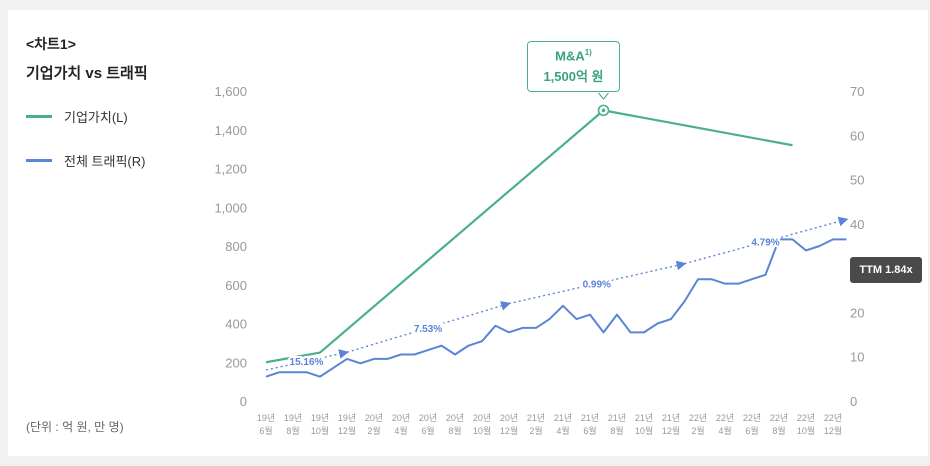 The width and height of the screenshot is (930, 466). What do you see at coordinates (87, 73) in the screenshot?
I see `chart-title: 기업가치 vs 트래픽` at bounding box center [87, 73].